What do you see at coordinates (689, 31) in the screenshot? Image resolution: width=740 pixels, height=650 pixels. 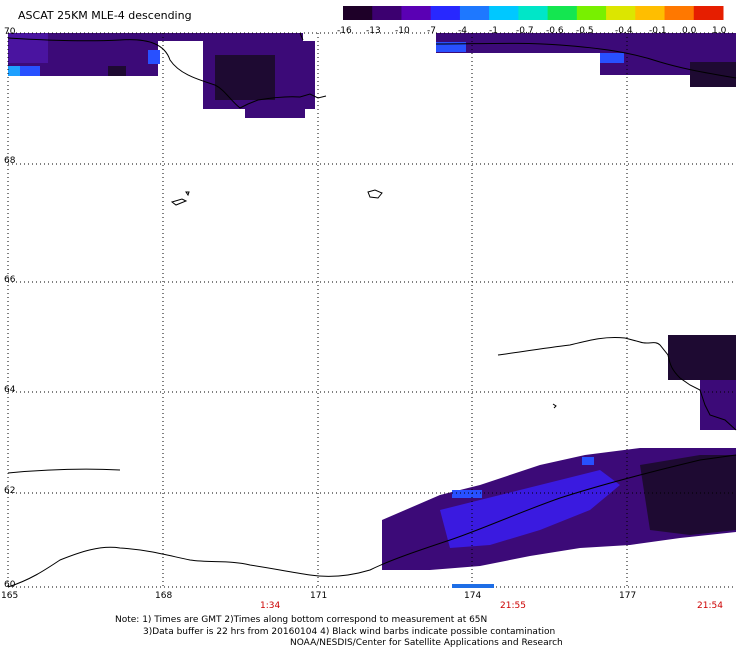 I see `colorbar-label: 0.0` at bounding box center [689, 31].